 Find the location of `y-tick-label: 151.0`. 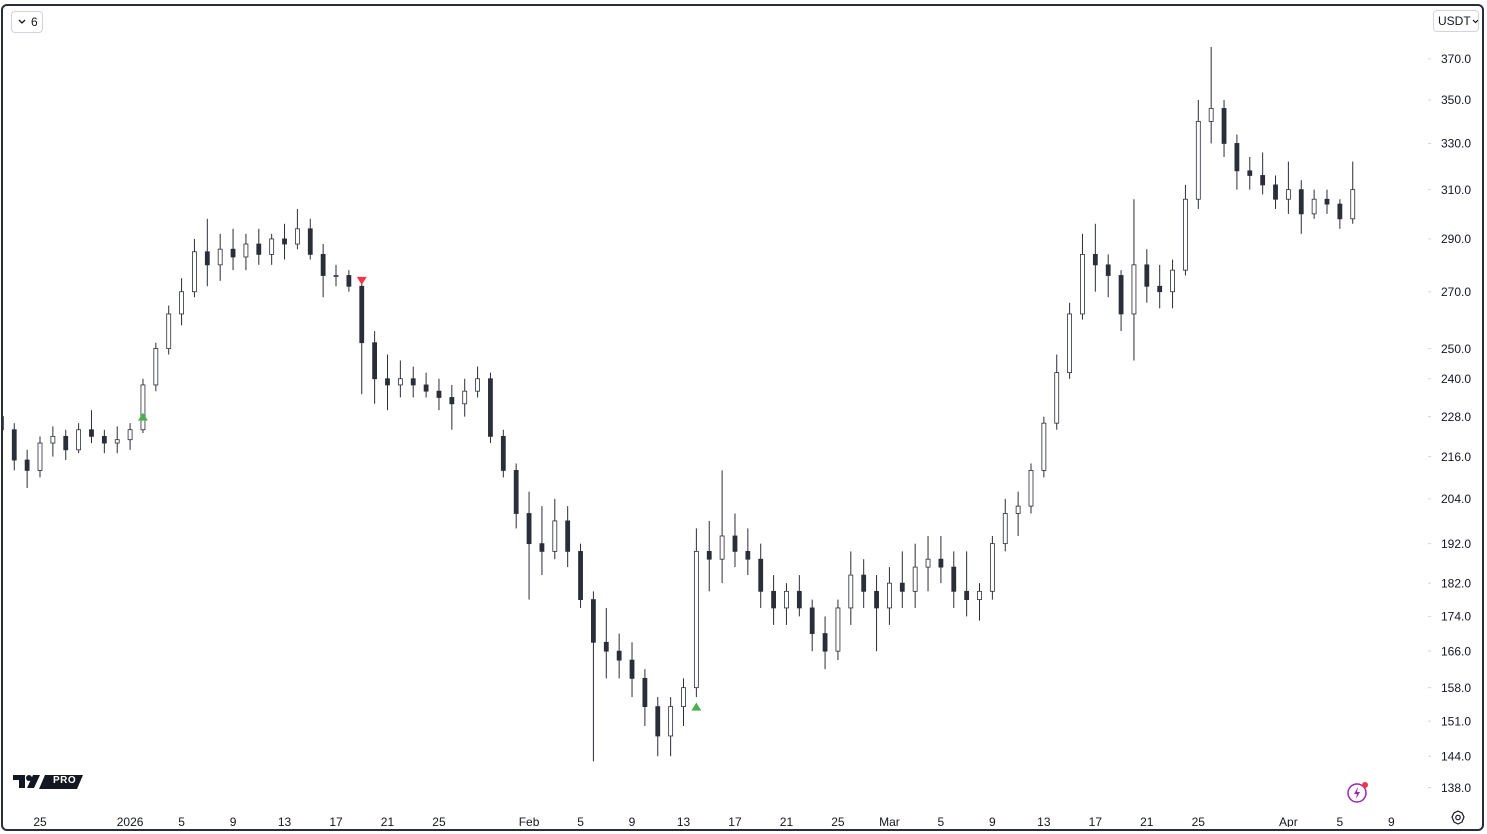

y-tick-label: 151.0 is located at coordinates (1456, 721).